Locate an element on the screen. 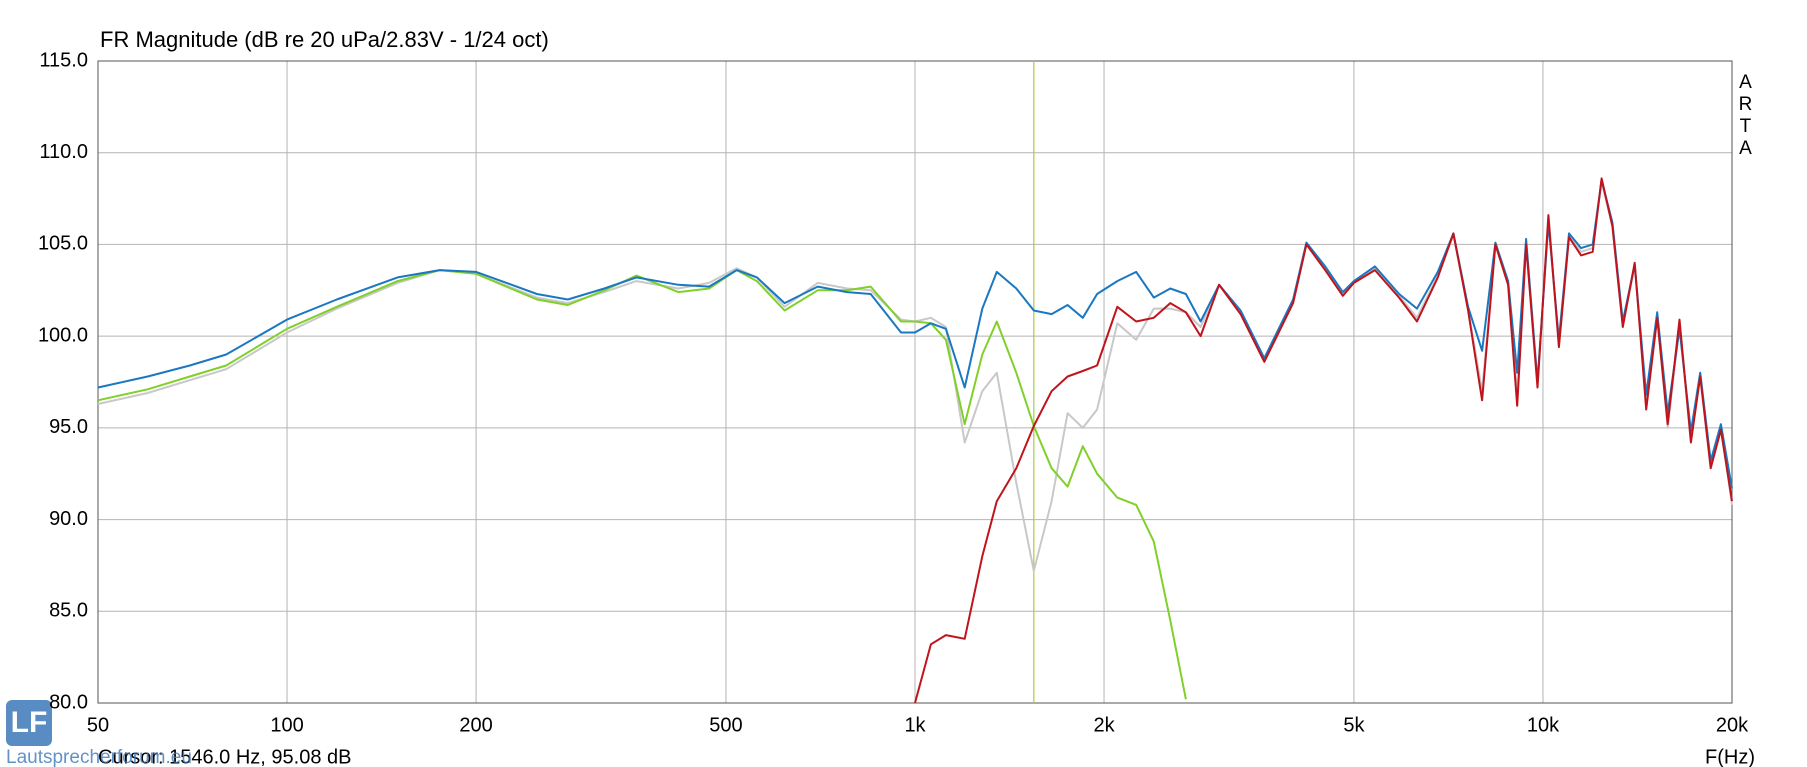  x-tick-label: 2k is located at coordinates (1104, 725).